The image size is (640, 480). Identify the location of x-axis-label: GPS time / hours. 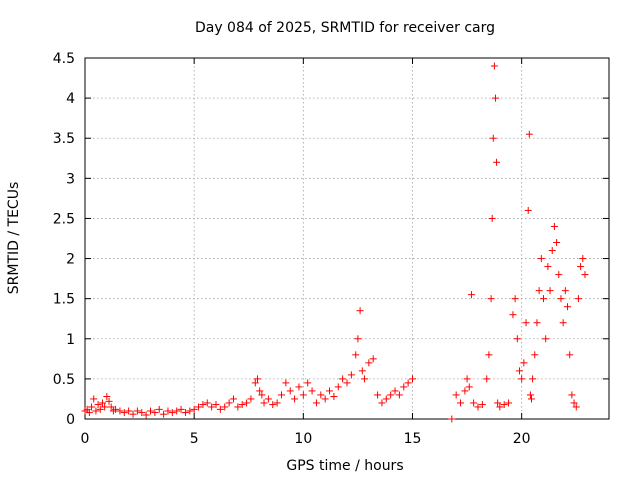
(344, 466).